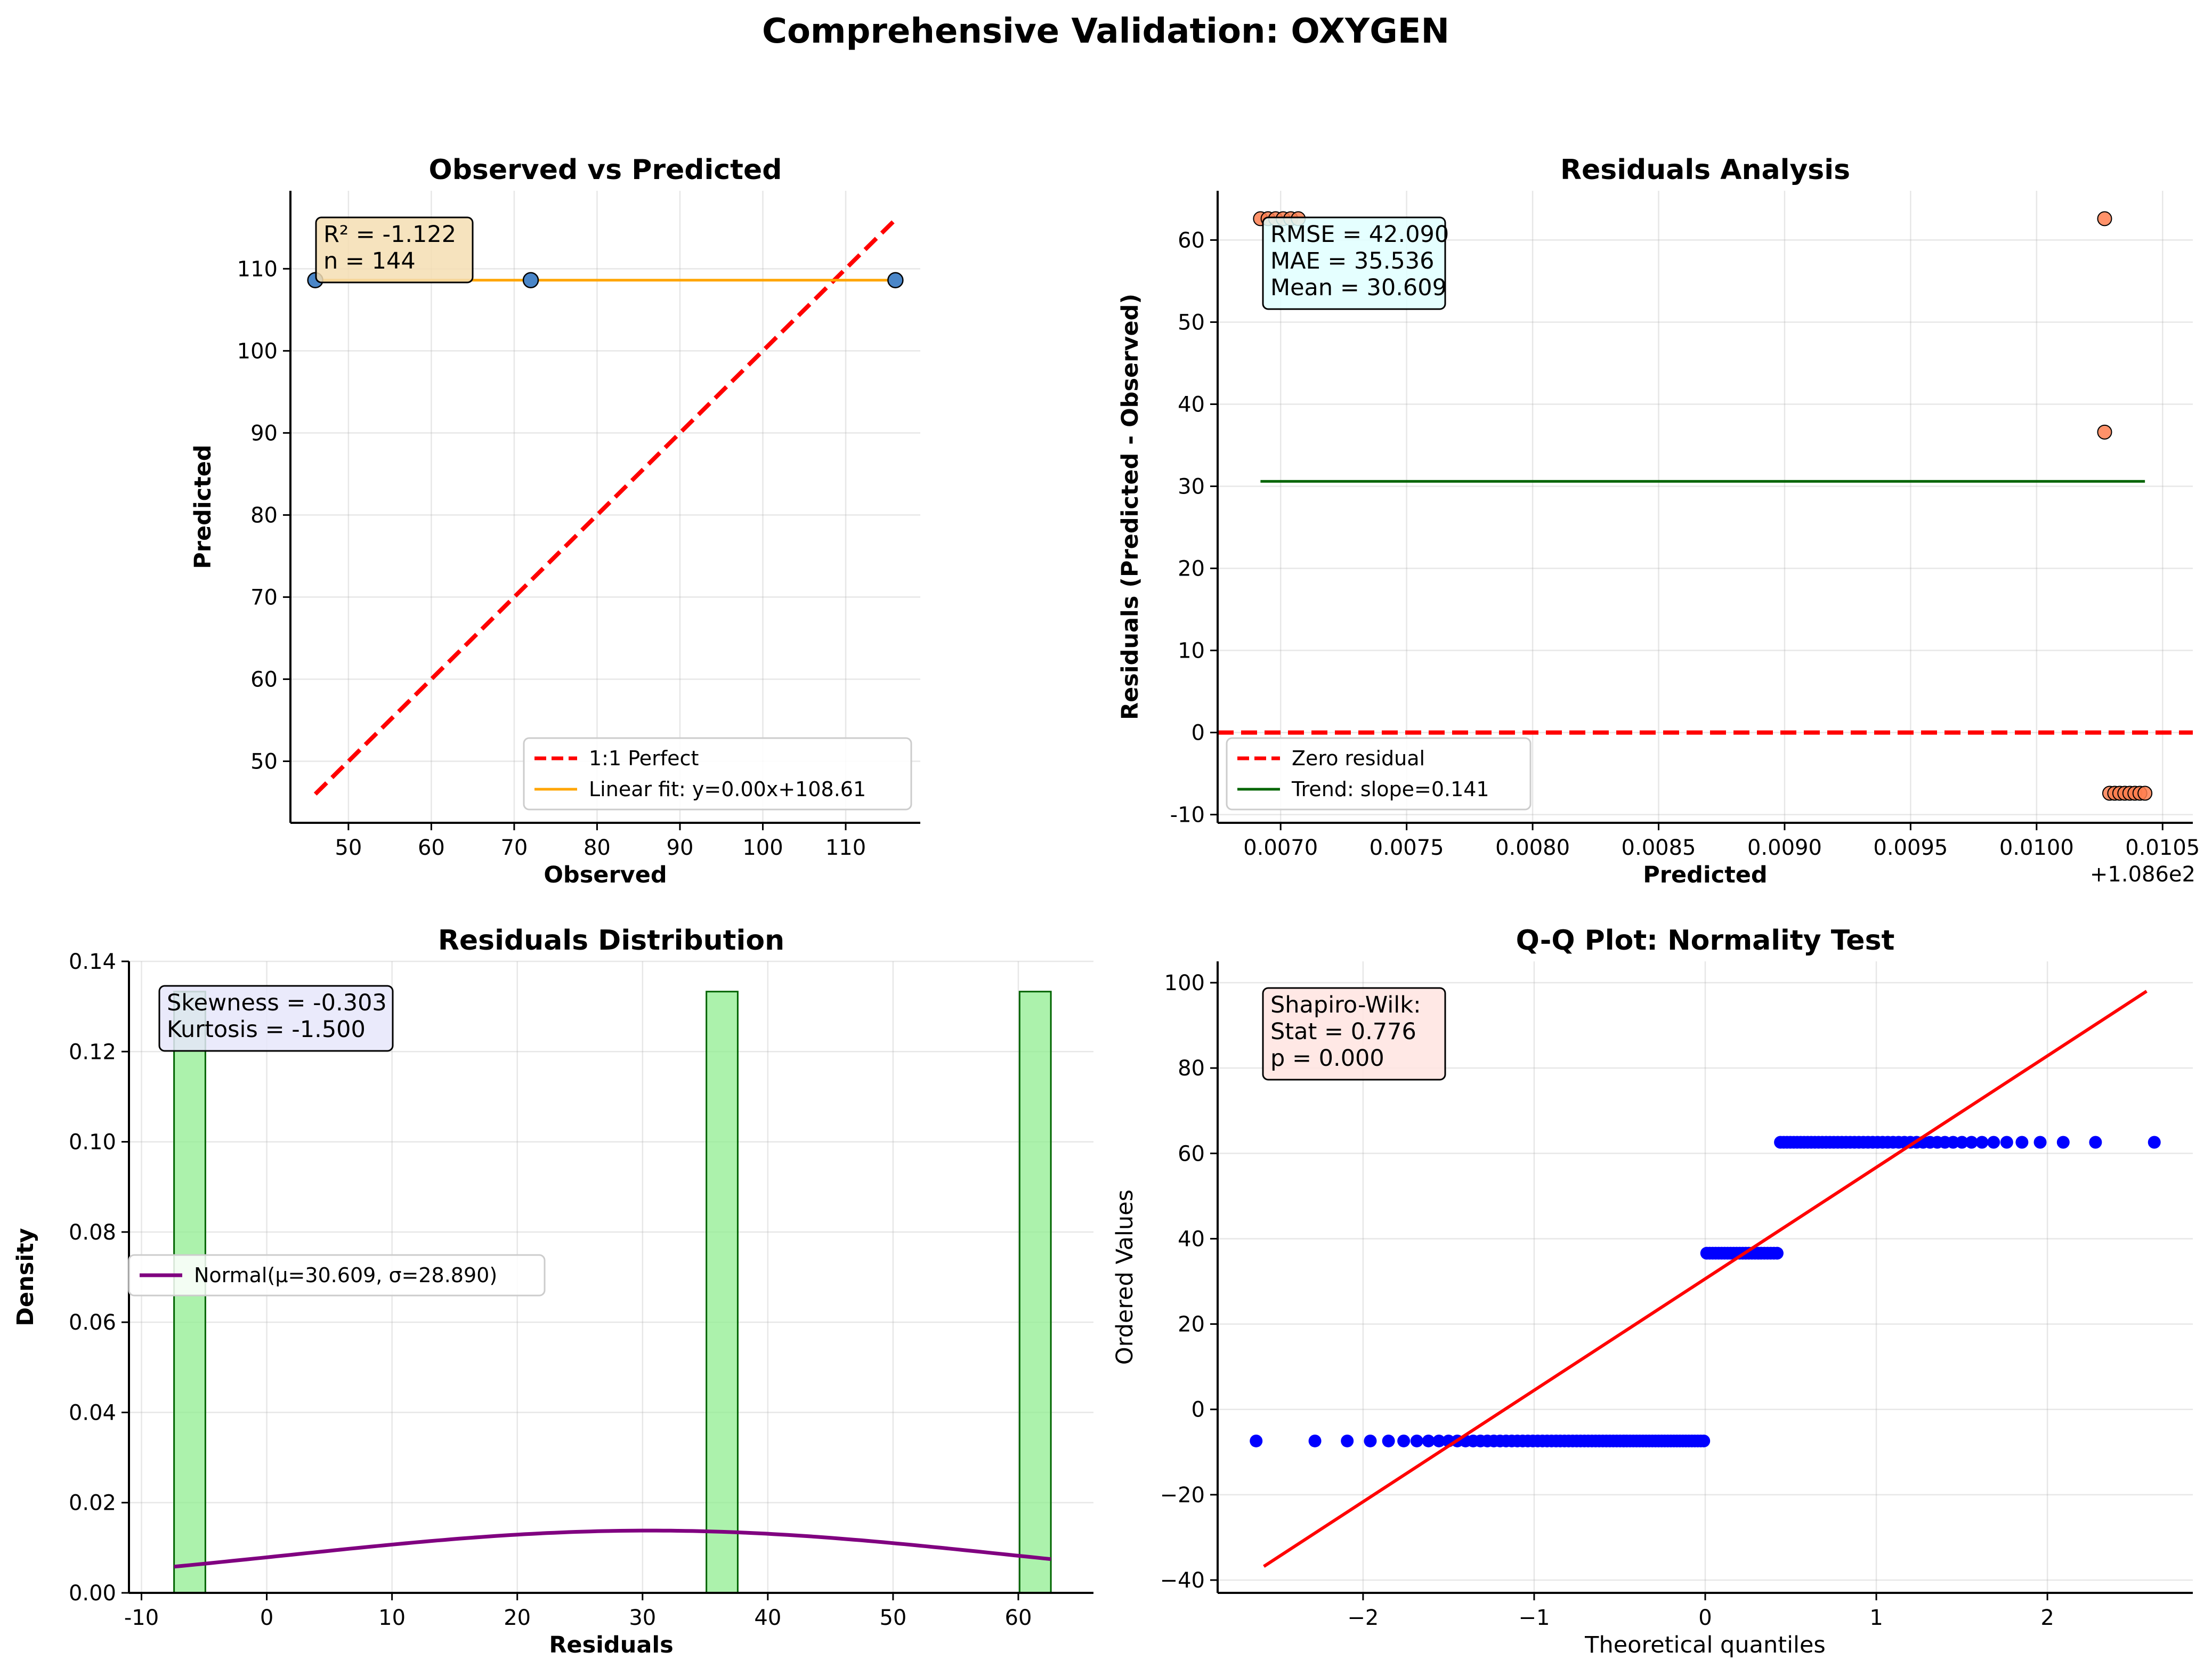 The height and width of the screenshot is (1676, 2212). What do you see at coordinates (611, 1645) in the screenshot?
I see `x-axis-label: Residuals` at bounding box center [611, 1645].